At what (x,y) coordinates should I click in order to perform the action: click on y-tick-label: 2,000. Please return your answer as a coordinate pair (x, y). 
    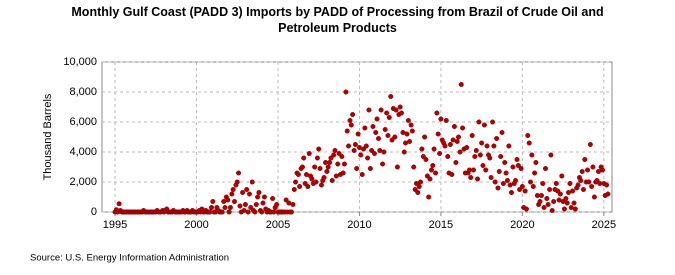
    Looking at the image, I should click on (83, 182).